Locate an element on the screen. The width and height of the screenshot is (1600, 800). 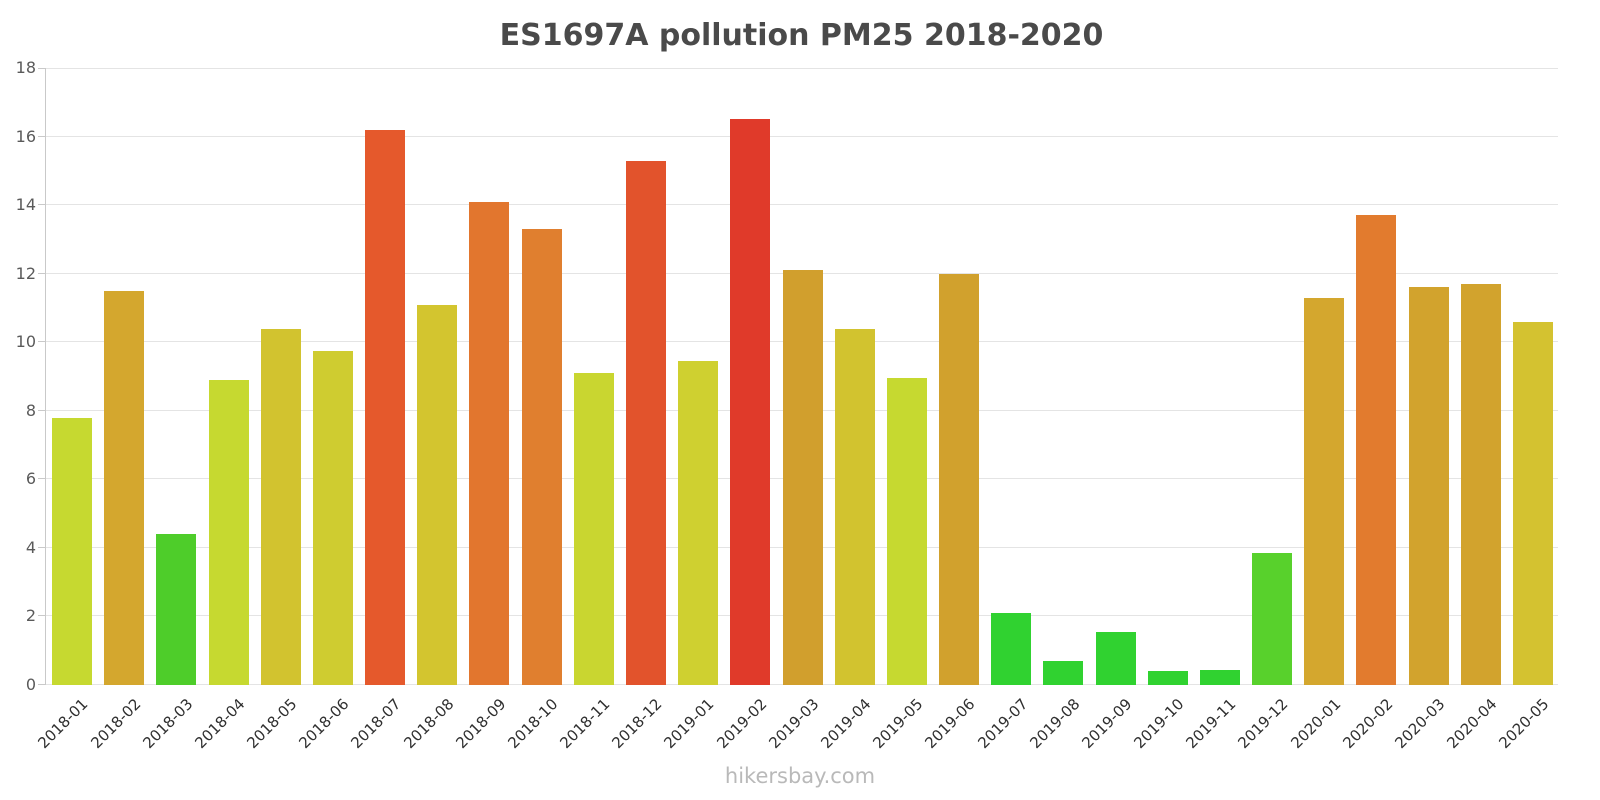
x-axis-label: 2018-10 is located at coordinates (533, 724).